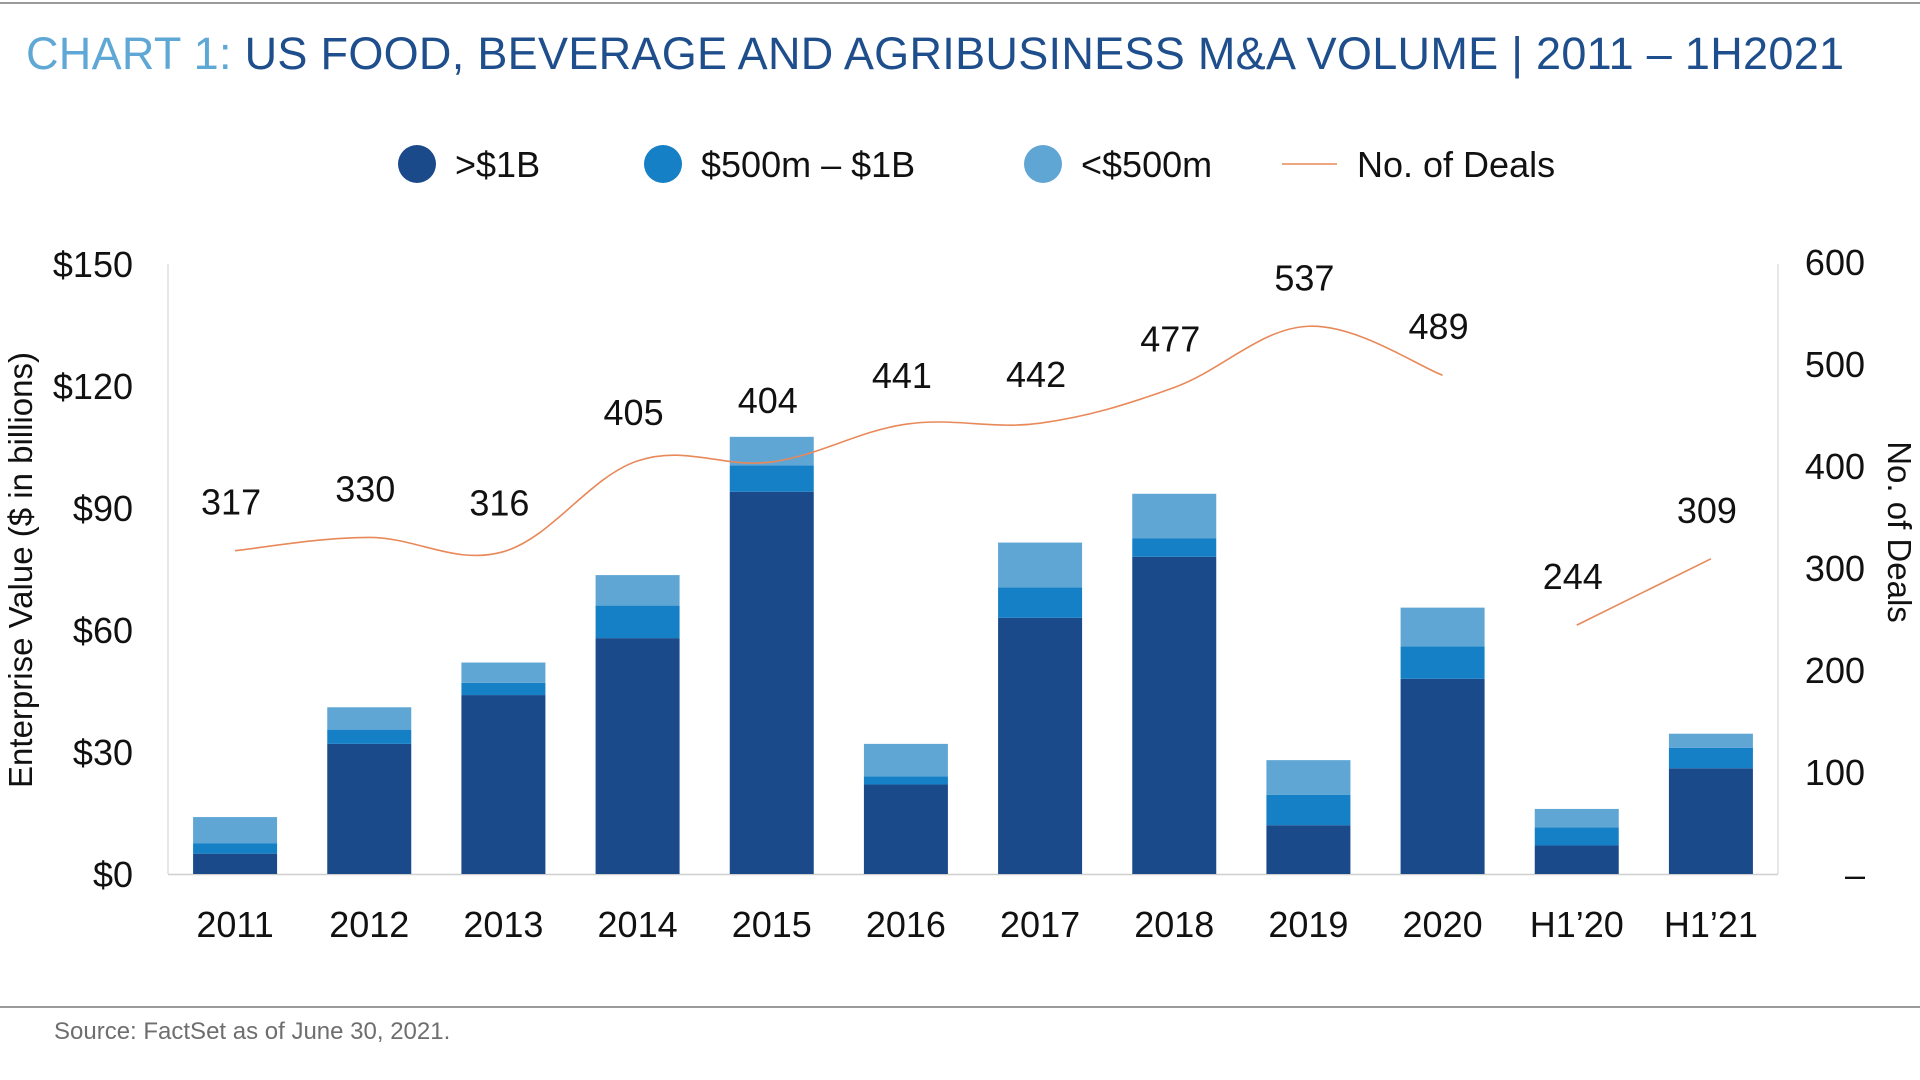 The width and height of the screenshot is (1920, 1080). Describe the element at coordinates (1899, 532) in the screenshot. I see `y2-axis-title: No. of Deals` at that location.